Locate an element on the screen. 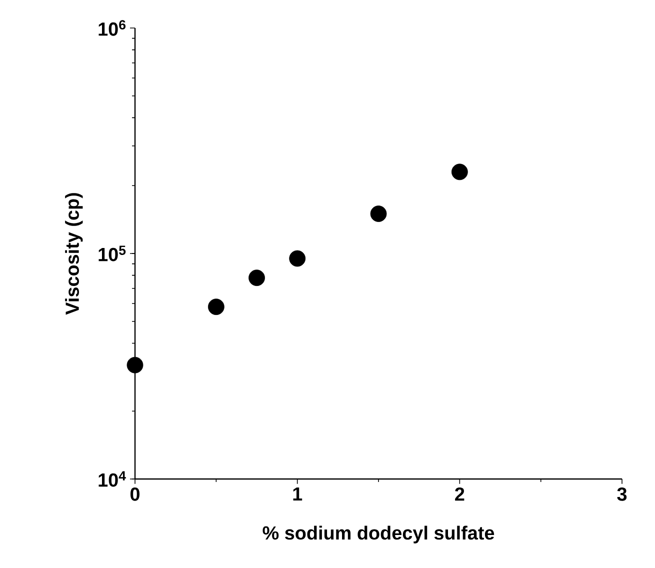 The height and width of the screenshot is (568, 655). x-tick-label: 0 is located at coordinates (135, 494).